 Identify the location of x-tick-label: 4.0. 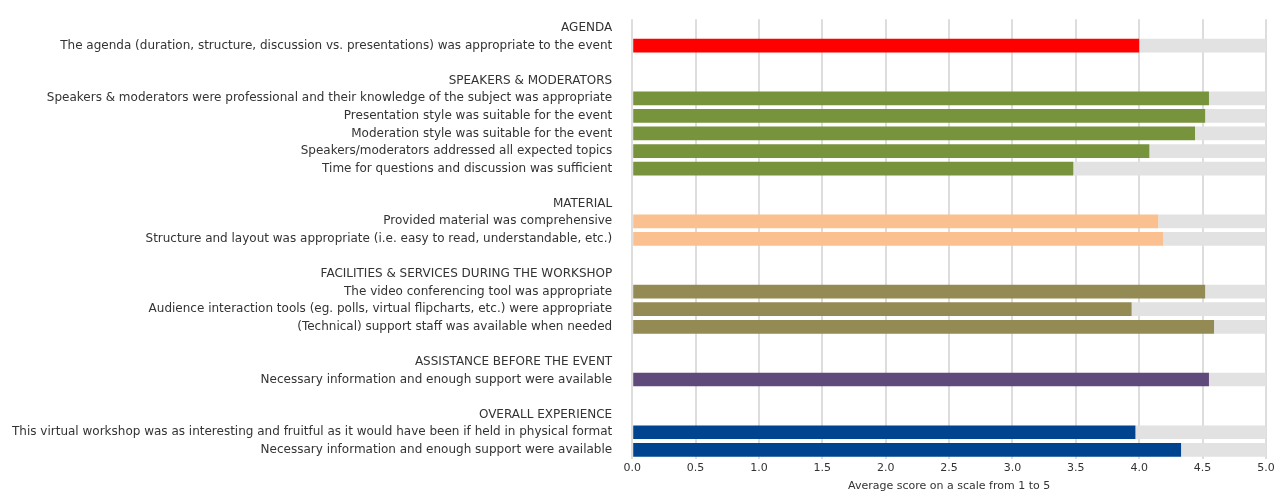
(1139, 468).